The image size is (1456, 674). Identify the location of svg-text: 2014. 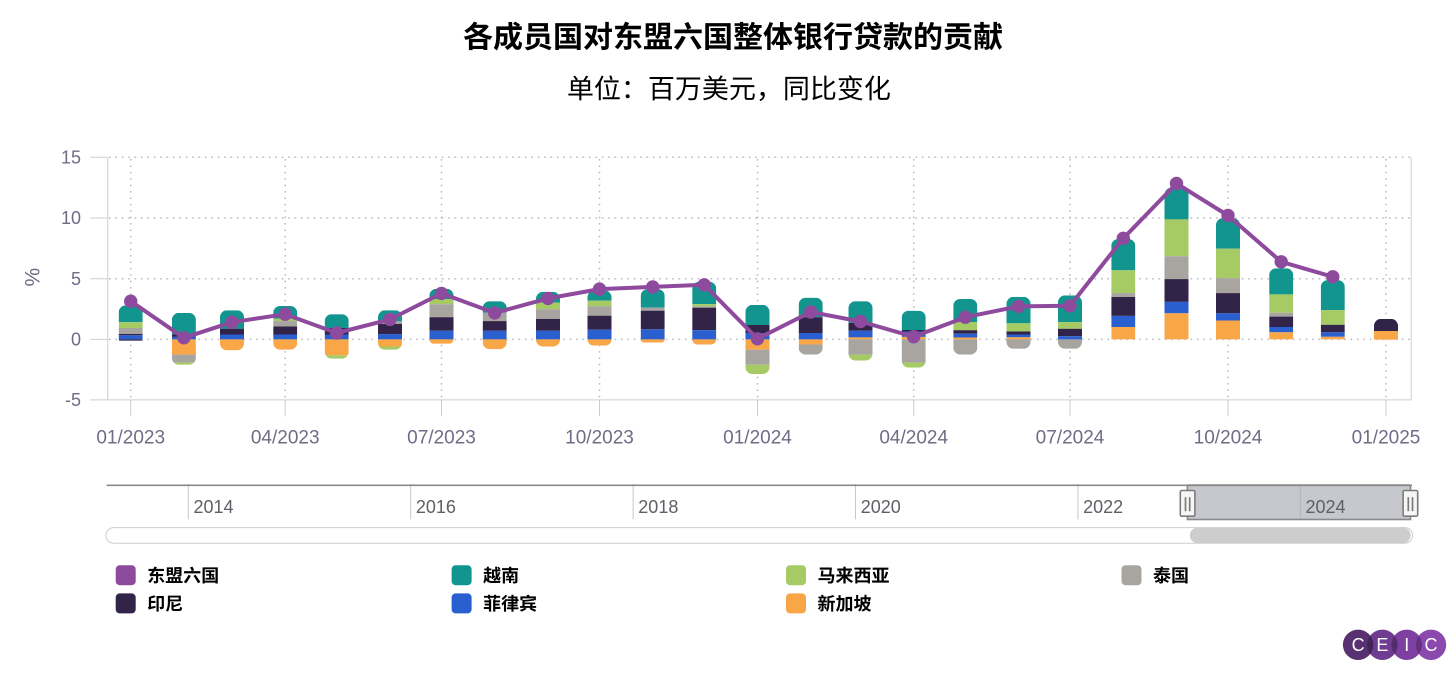
(214, 507).